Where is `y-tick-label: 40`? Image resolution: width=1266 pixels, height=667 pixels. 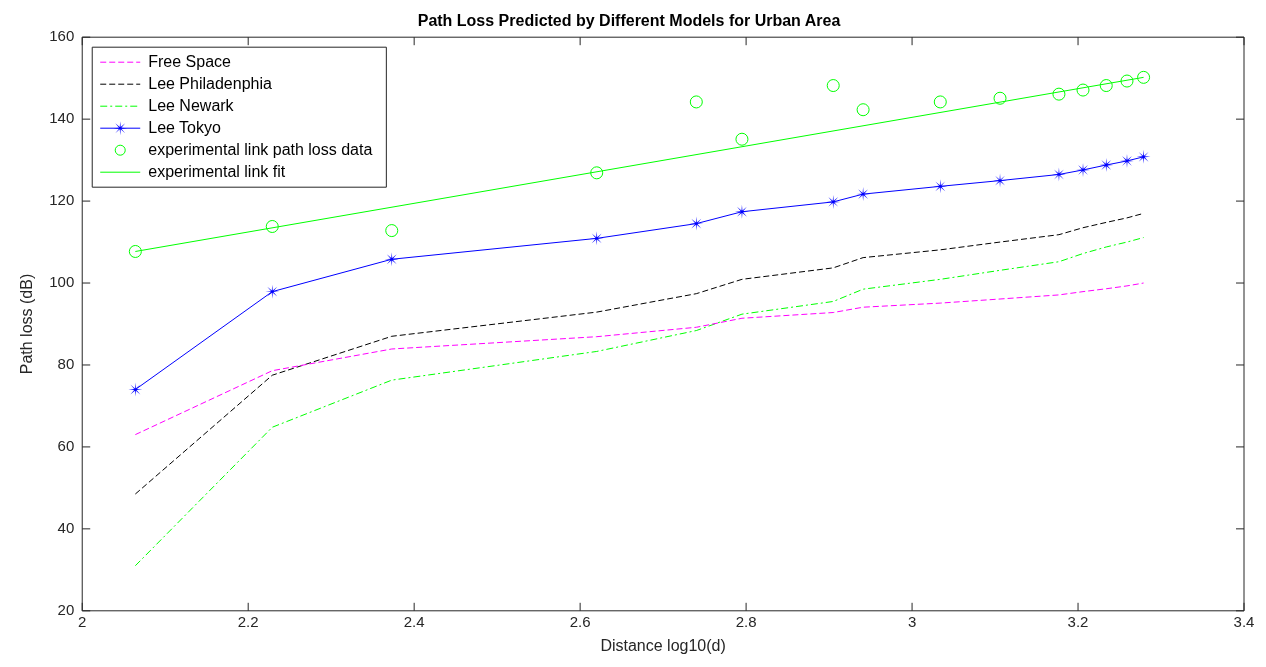 y-tick-label: 40 is located at coordinates (66, 527).